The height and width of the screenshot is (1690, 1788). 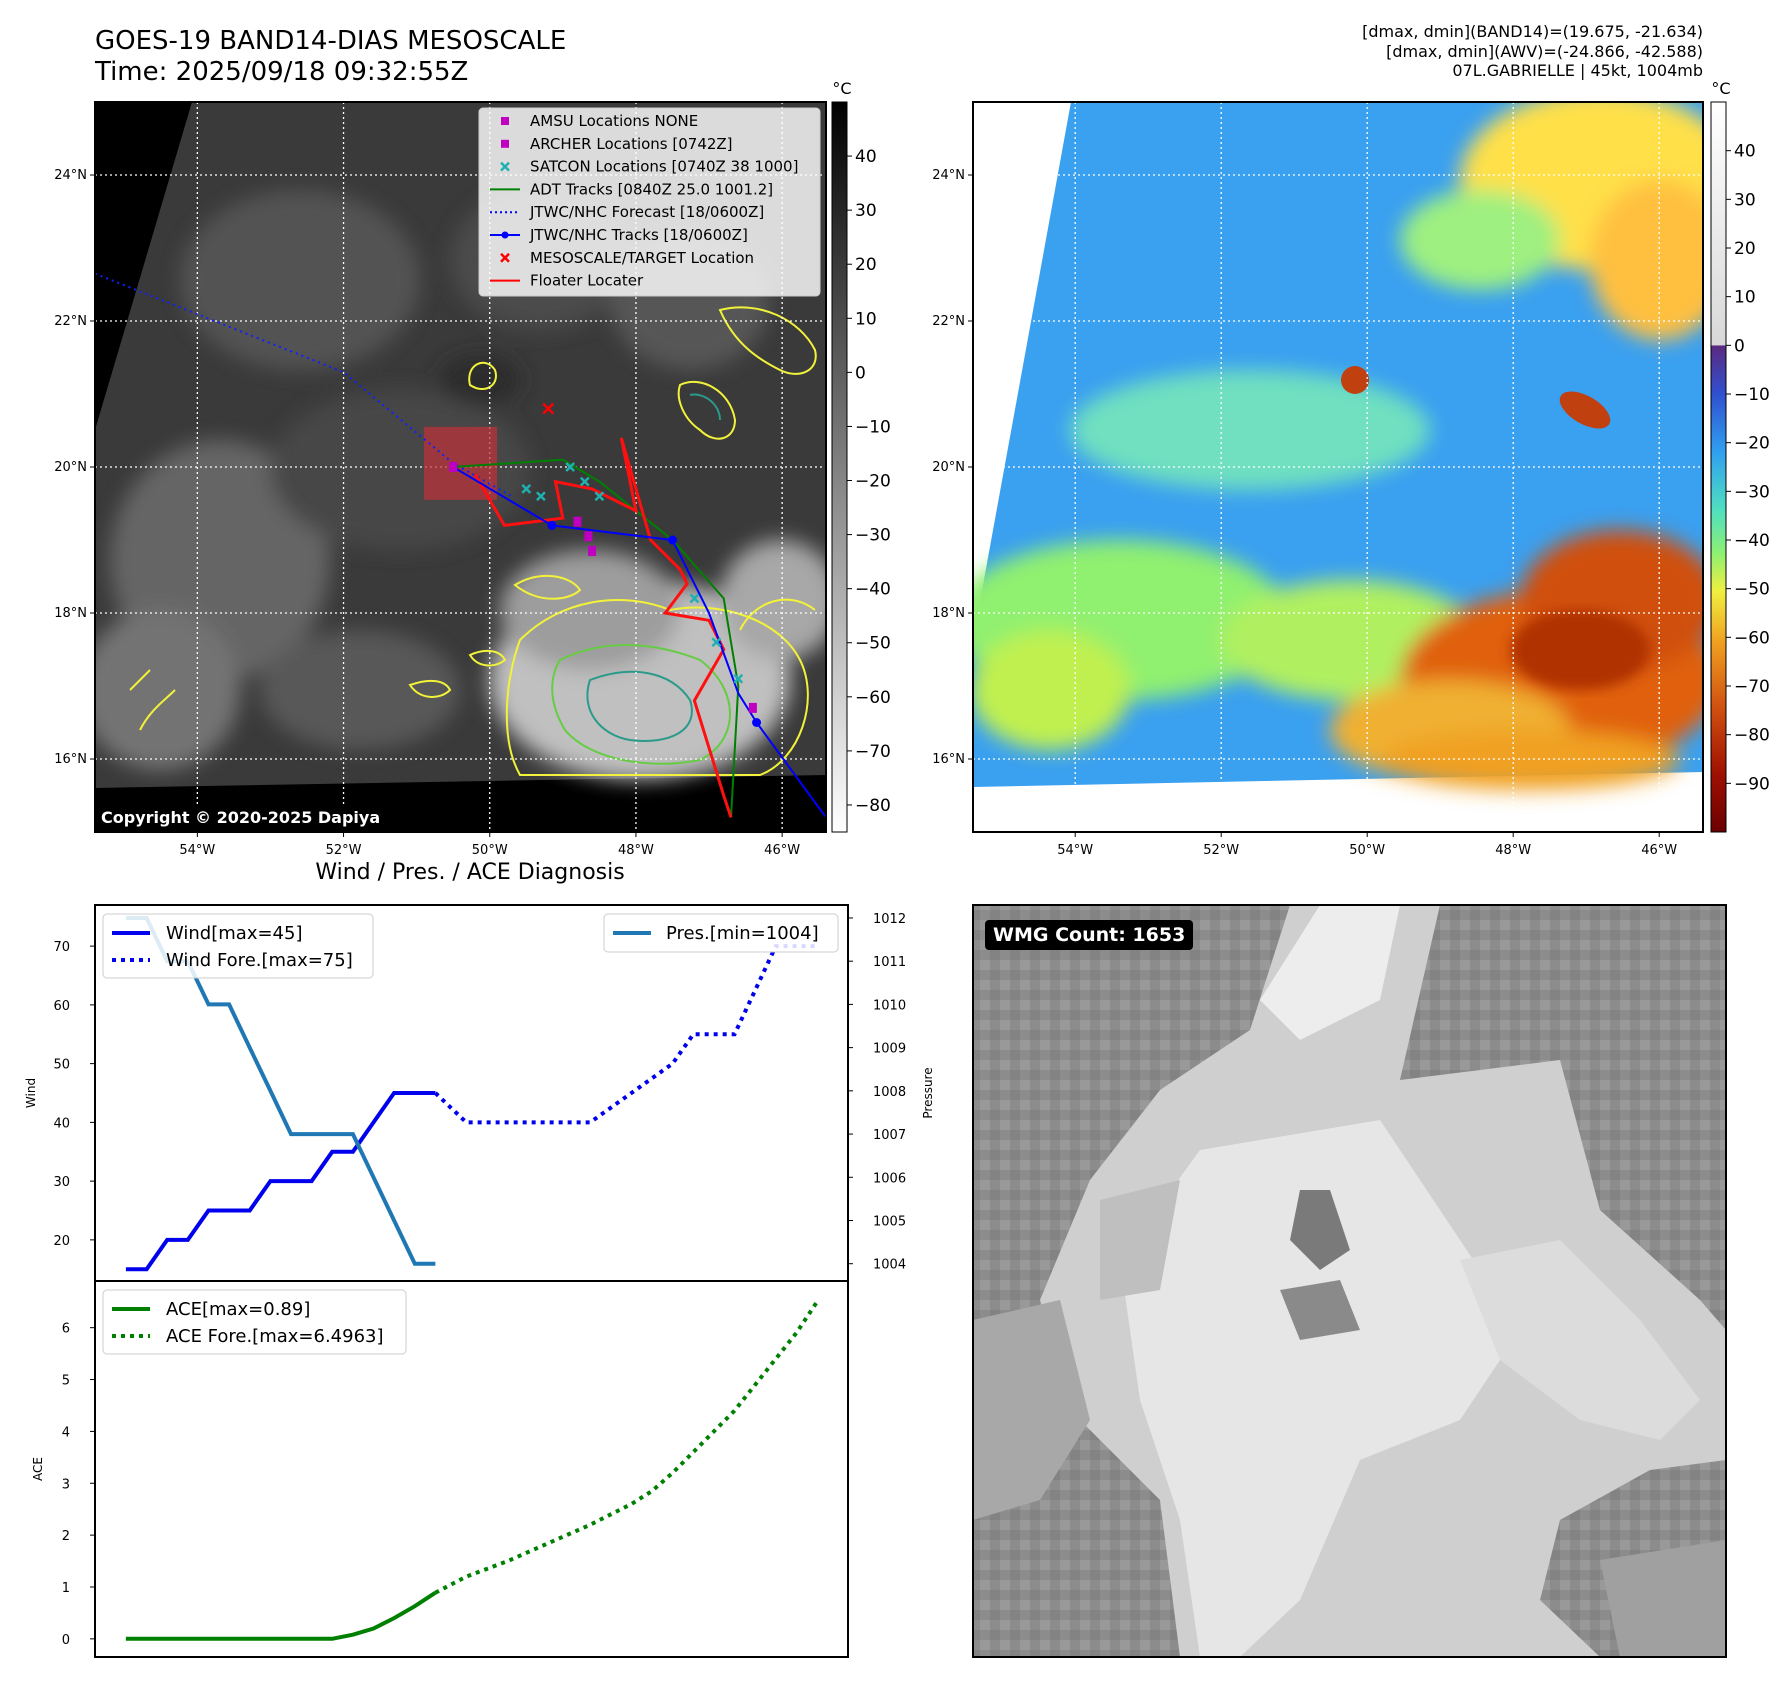 I want to click on colorbar-tick-label: −10, so click(x=1752, y=395).